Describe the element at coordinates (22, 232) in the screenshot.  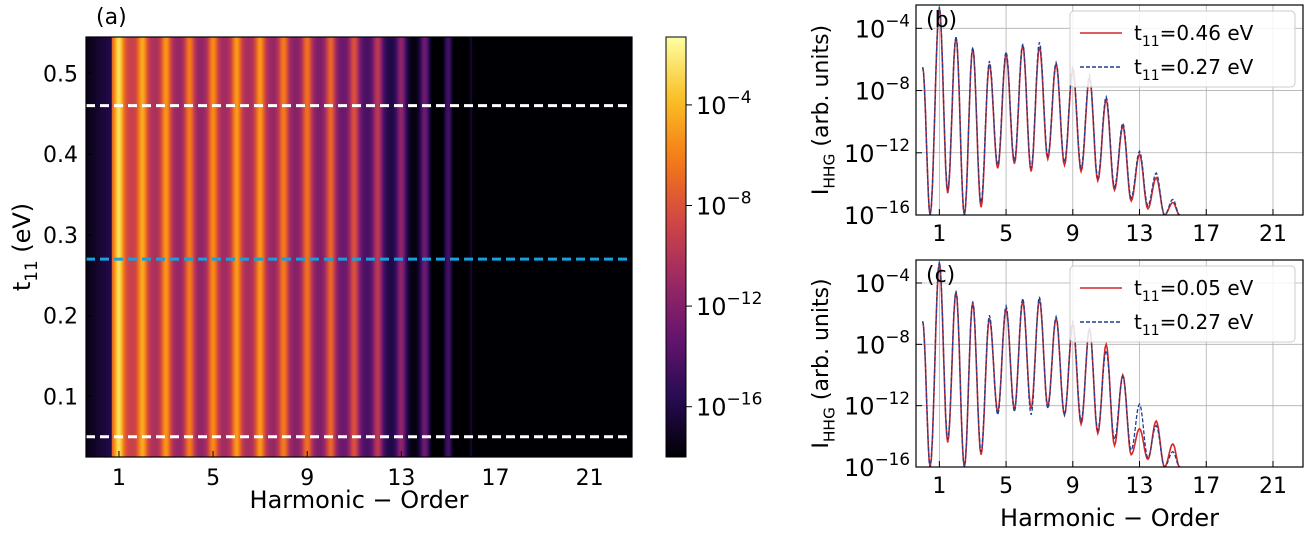
I see `heatmap-ylabel-rest: (eV)` at that location.